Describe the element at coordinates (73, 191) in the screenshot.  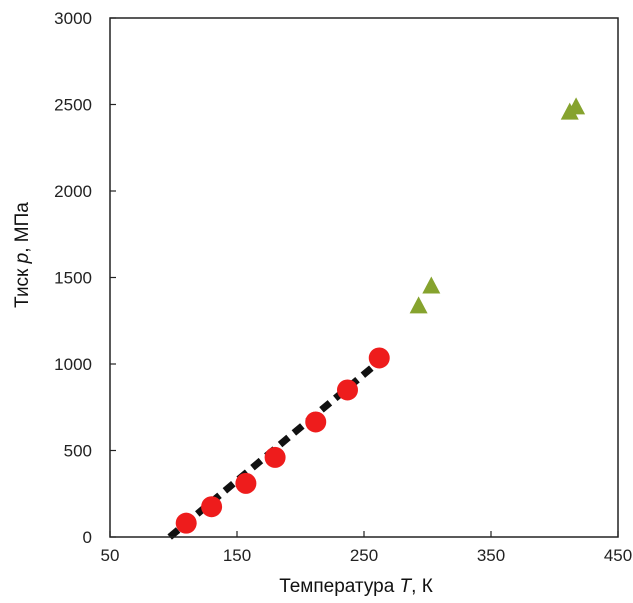
I see `y-tick-label: 2000` at that location.